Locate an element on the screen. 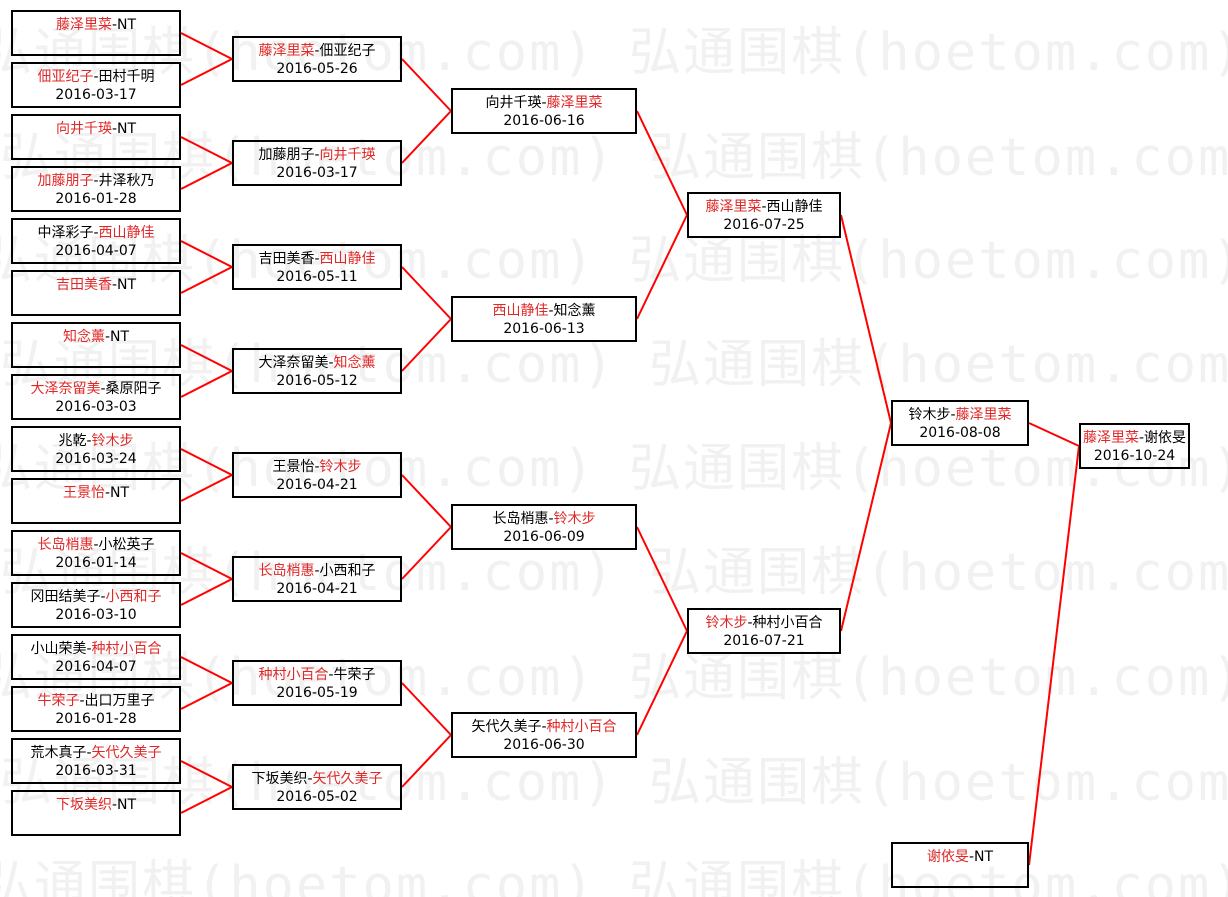  match-box-round-6: 藤泽里菜-谢依旻 2016-10-24 is located at coordinates (1134, 446).